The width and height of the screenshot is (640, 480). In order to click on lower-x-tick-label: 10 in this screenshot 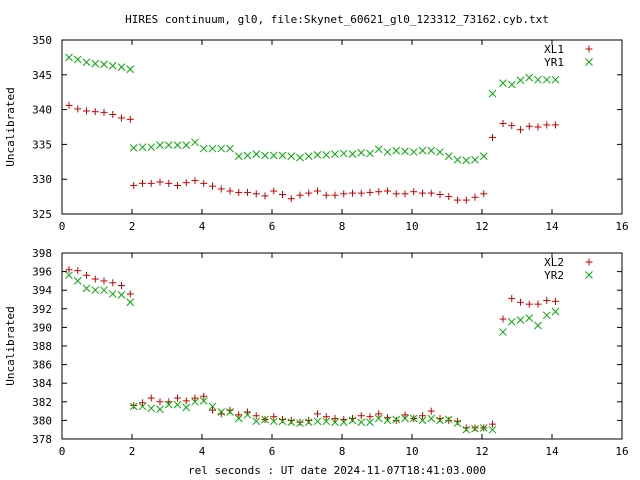, I will do `click(411, 451)`.